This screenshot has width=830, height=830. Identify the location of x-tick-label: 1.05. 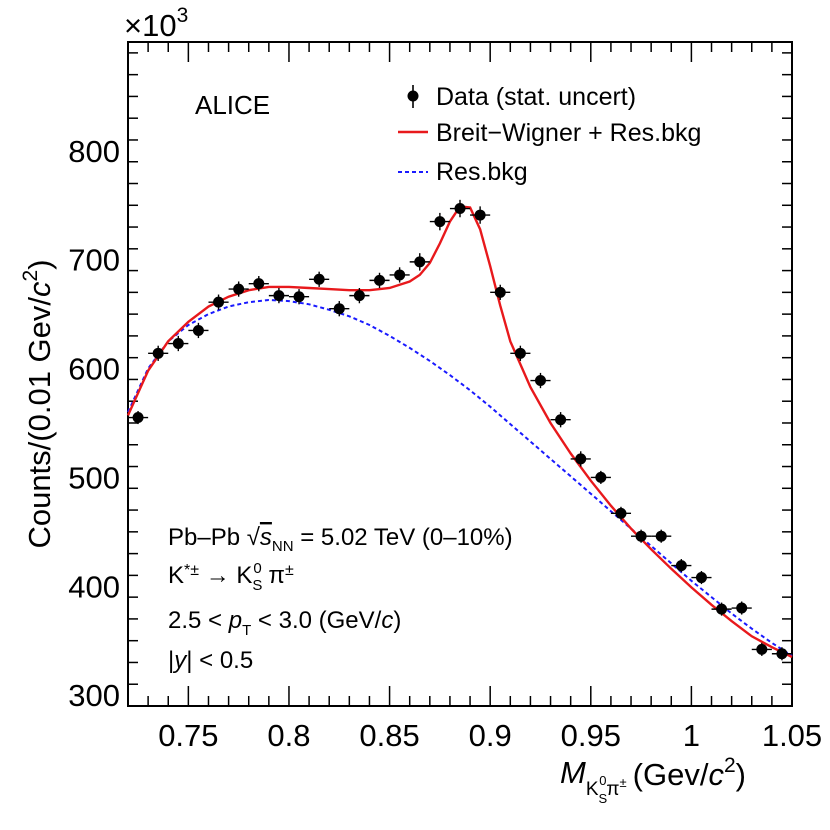
(792, 735).